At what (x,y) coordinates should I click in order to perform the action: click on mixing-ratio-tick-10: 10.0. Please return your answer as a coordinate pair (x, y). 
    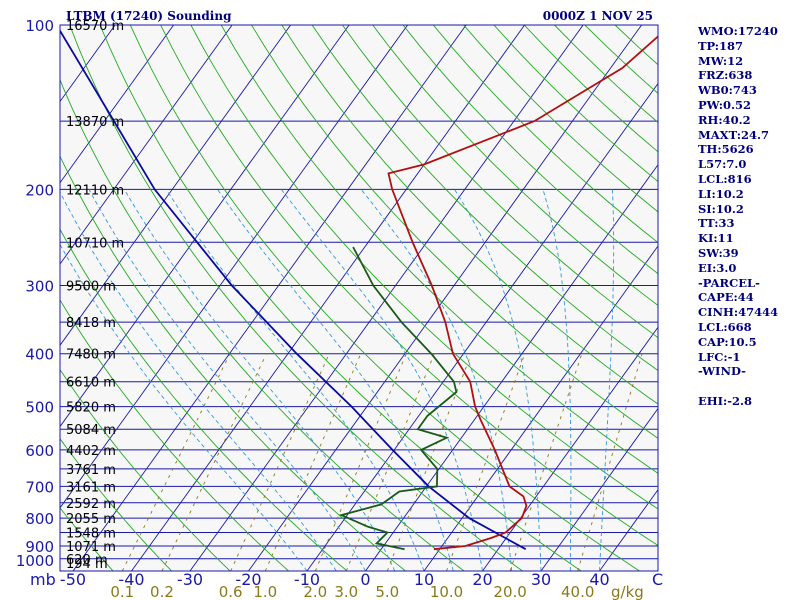
    Looking at the image, I should click on (446, 591).